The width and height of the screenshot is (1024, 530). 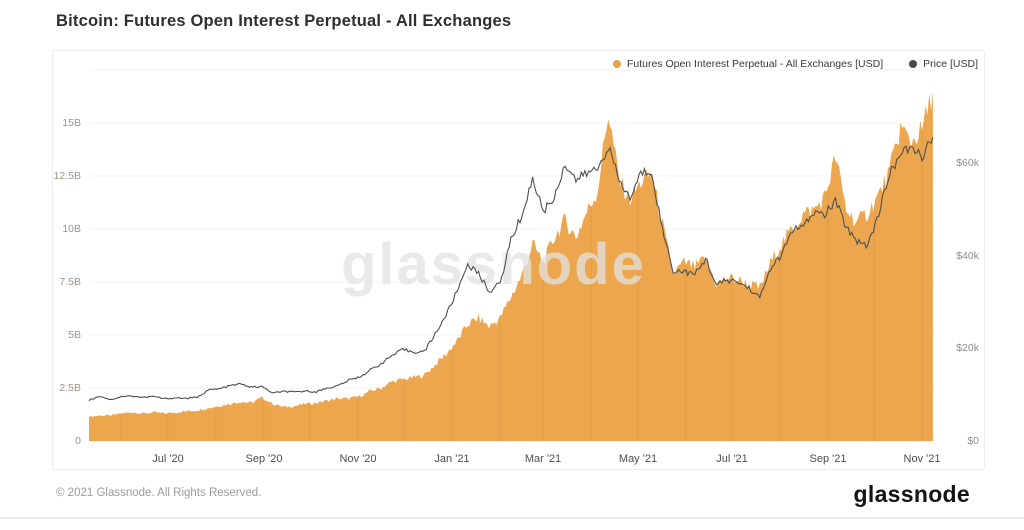 I want to click on x-axis-tick-label: Nov '21, so click(x=922, y=459).